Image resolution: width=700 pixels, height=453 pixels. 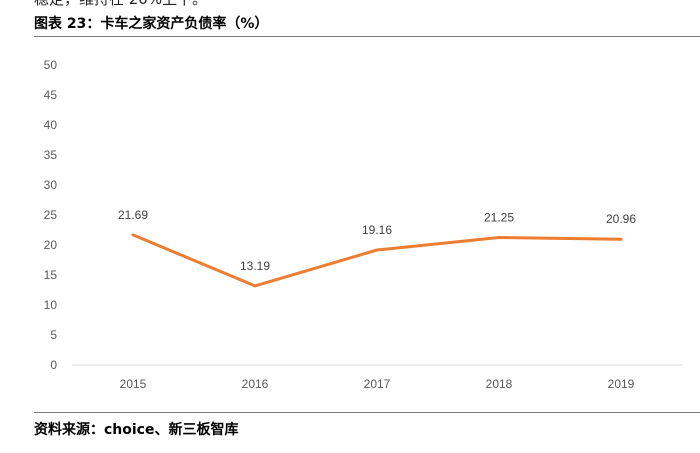 What do you see at coordinates (621, 219) in the screenshot?
I see `data-label: 20.96` at bounding box center [621, 219].